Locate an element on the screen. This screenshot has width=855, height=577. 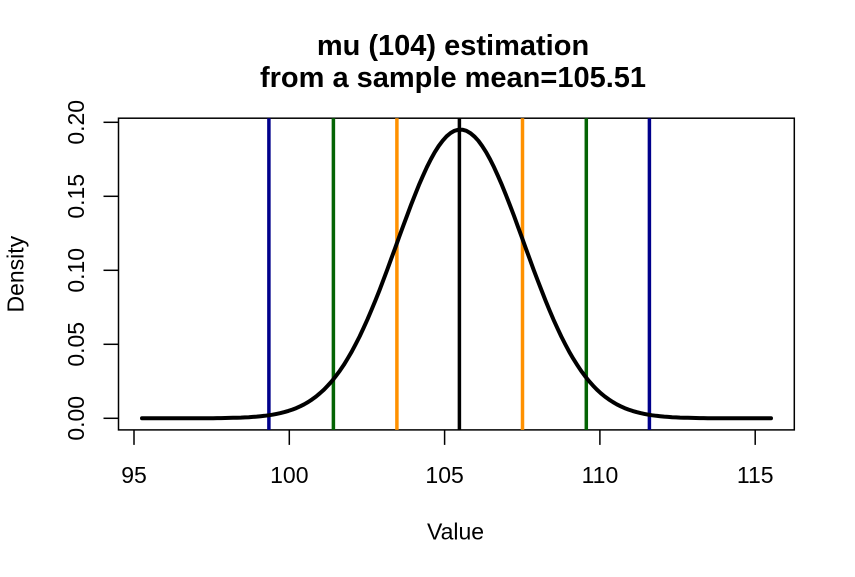
svg-text: 0.20 is located at coordinates (76, 122).